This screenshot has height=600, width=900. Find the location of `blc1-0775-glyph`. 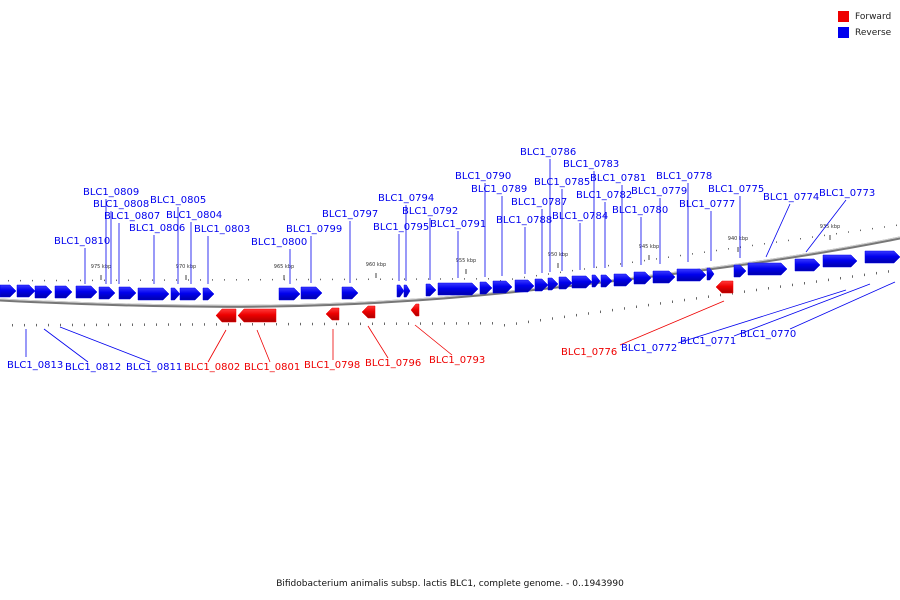

blc1-0775-glyph is located at coordinates (740, 271).